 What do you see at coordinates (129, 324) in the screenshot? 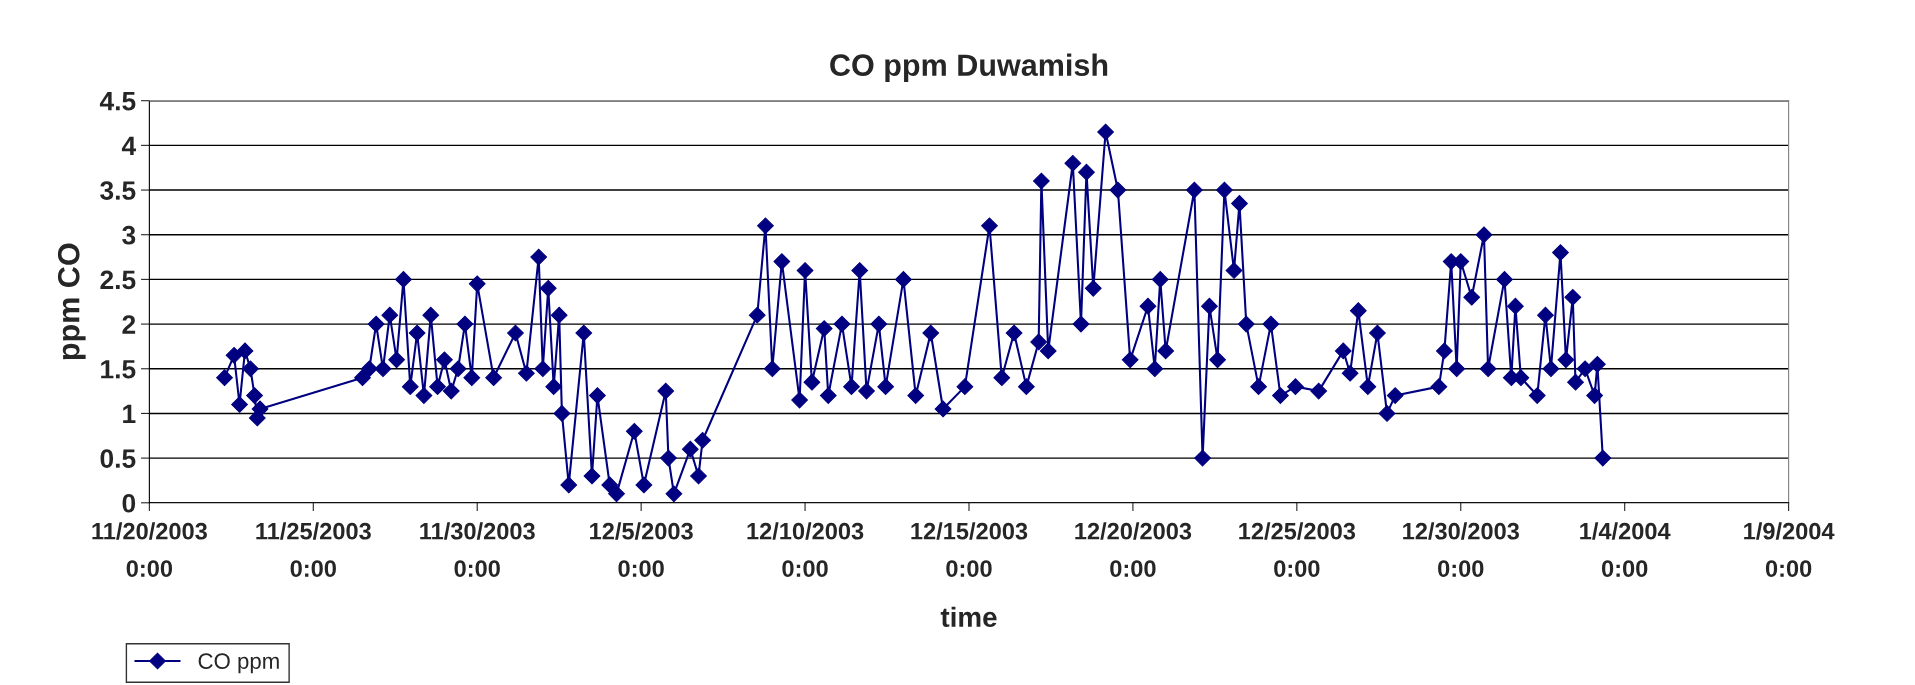
I see `y-tick-label: 2` at bounding box center [129, 324].